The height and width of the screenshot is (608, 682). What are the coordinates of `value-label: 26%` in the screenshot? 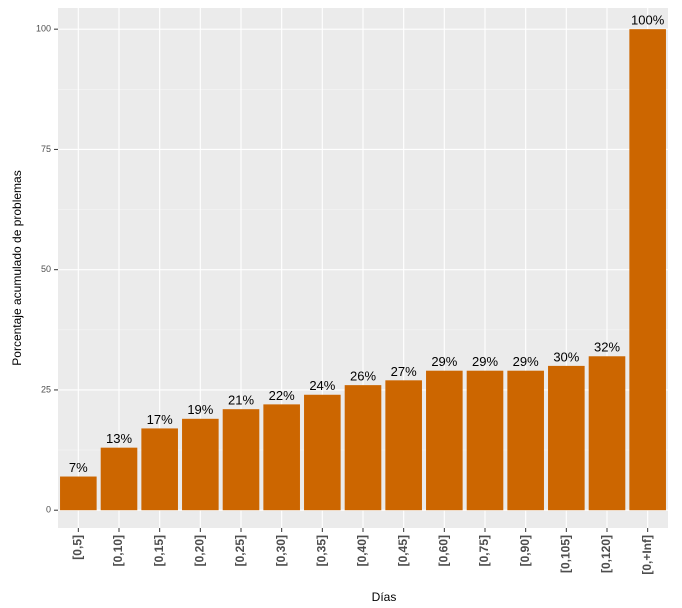 It's located at (363, 376).